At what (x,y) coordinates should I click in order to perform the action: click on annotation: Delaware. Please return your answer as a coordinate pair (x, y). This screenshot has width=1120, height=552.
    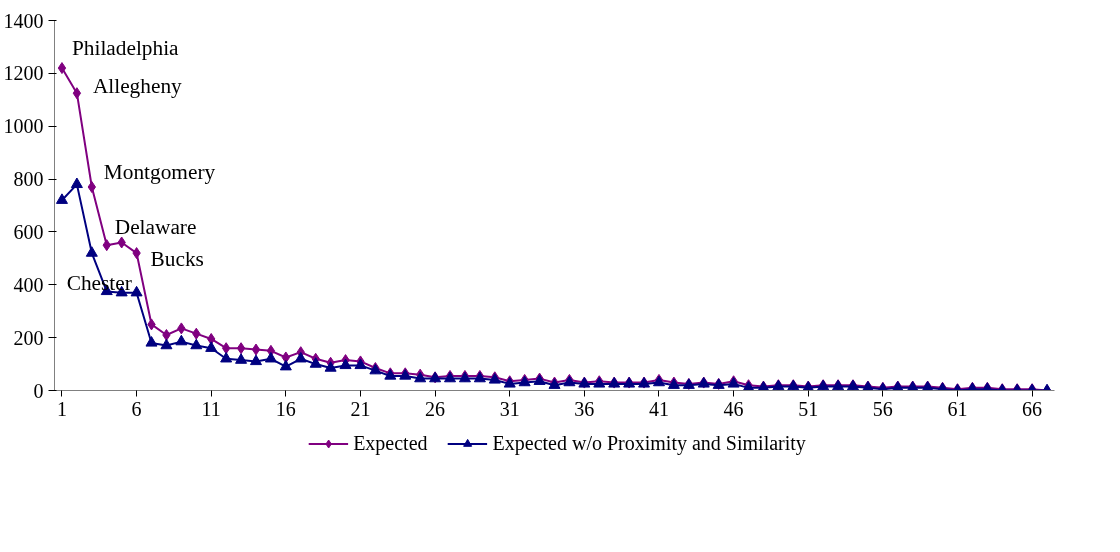
    Looking at the image, I should click on (155, 227).